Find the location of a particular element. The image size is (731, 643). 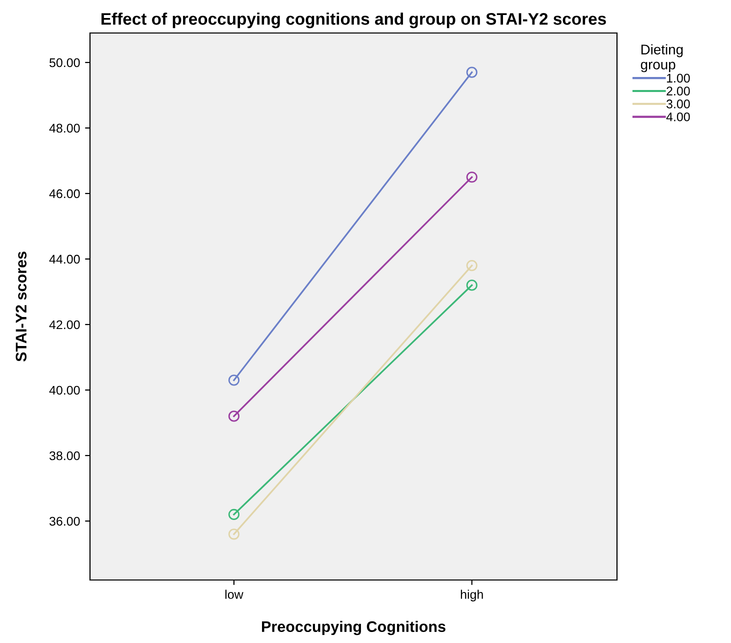

y-tick-label: 44.00 is located at coordinates (64, 259).